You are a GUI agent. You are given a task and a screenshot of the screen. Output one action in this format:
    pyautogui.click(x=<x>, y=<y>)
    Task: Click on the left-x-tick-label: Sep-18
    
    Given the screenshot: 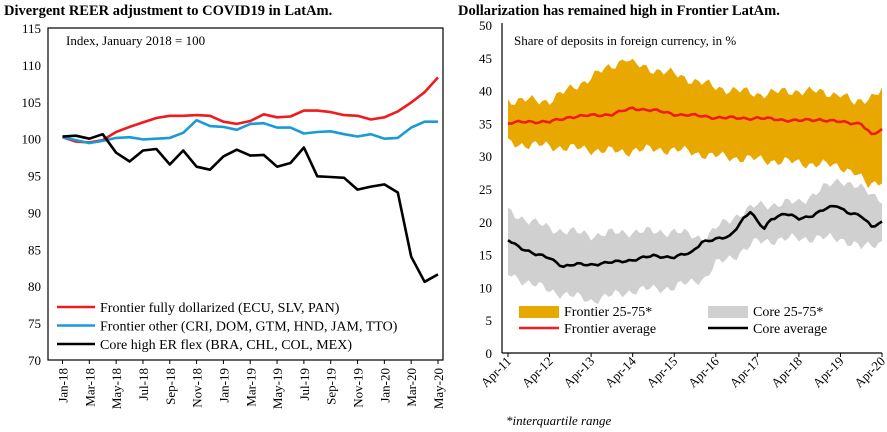 What is the action you would take?
    pyautogui.click(x=170, y=386)
    